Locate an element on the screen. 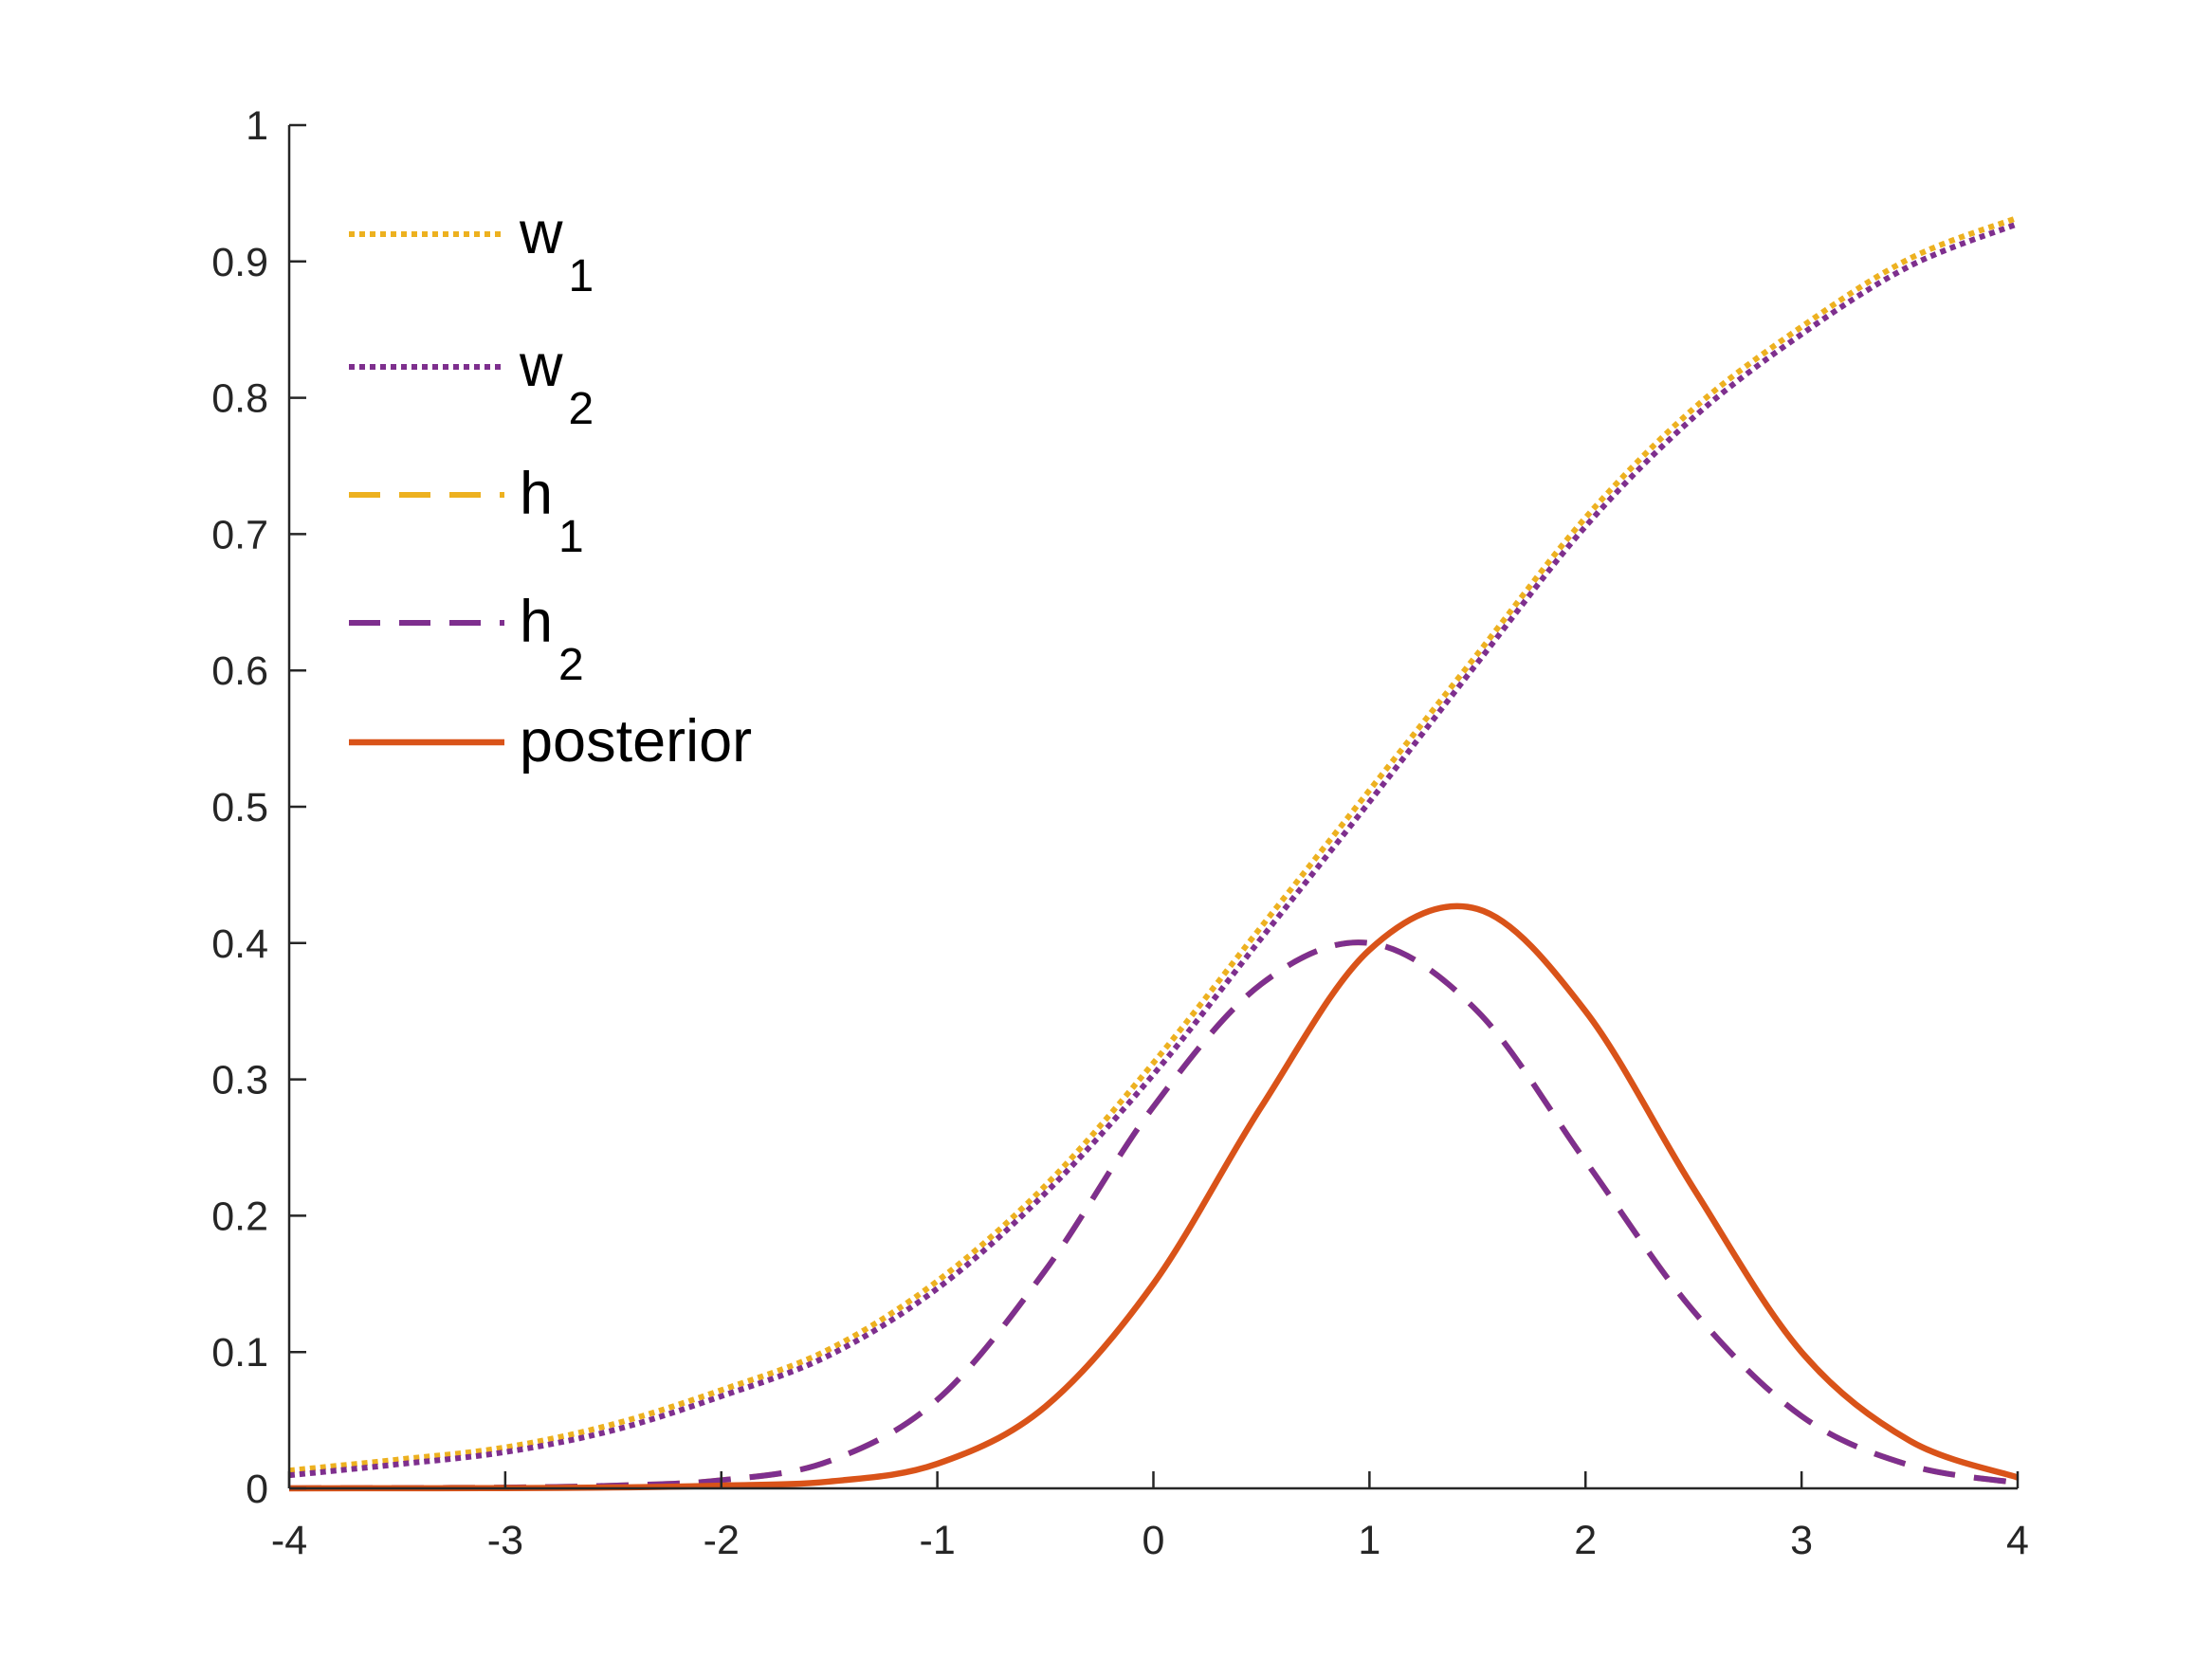 This screenshot has height=1659, width=2212. y-tick-label: 0 is located at coordinates (257, 1489).